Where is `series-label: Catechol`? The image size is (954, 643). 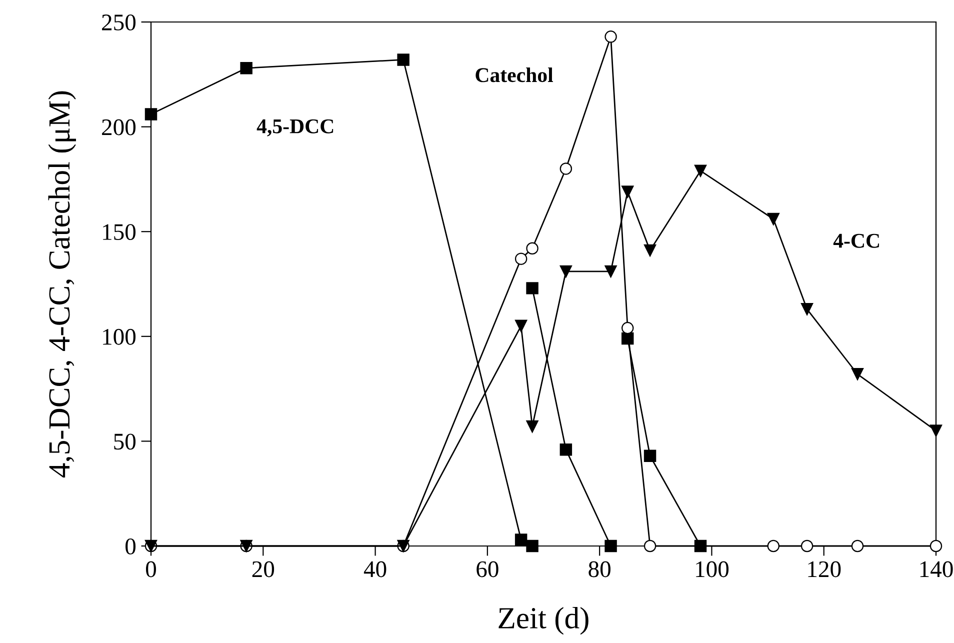 series-label: Catechol is located at coordinates (515, 75).